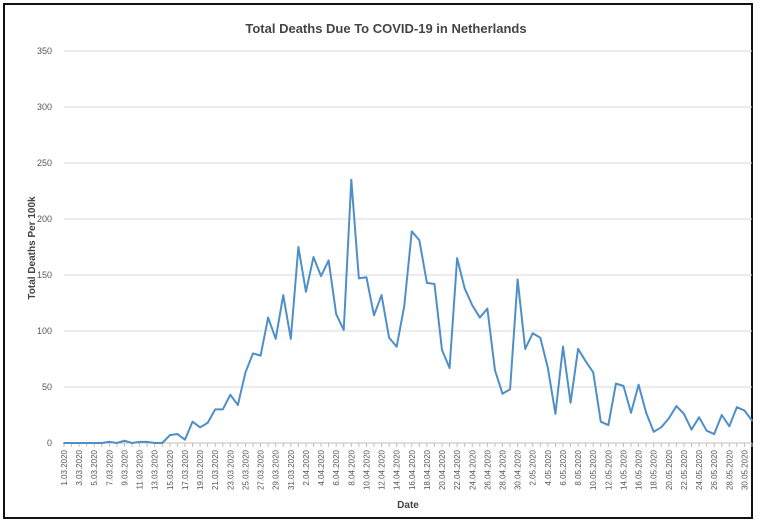 The height and width of the screenshot is (524, 760). What do you see at coordinates (654, 469) in the screenshot?
I see `x-tick-label: 18.05.2020` at bounding box center [654, 469].